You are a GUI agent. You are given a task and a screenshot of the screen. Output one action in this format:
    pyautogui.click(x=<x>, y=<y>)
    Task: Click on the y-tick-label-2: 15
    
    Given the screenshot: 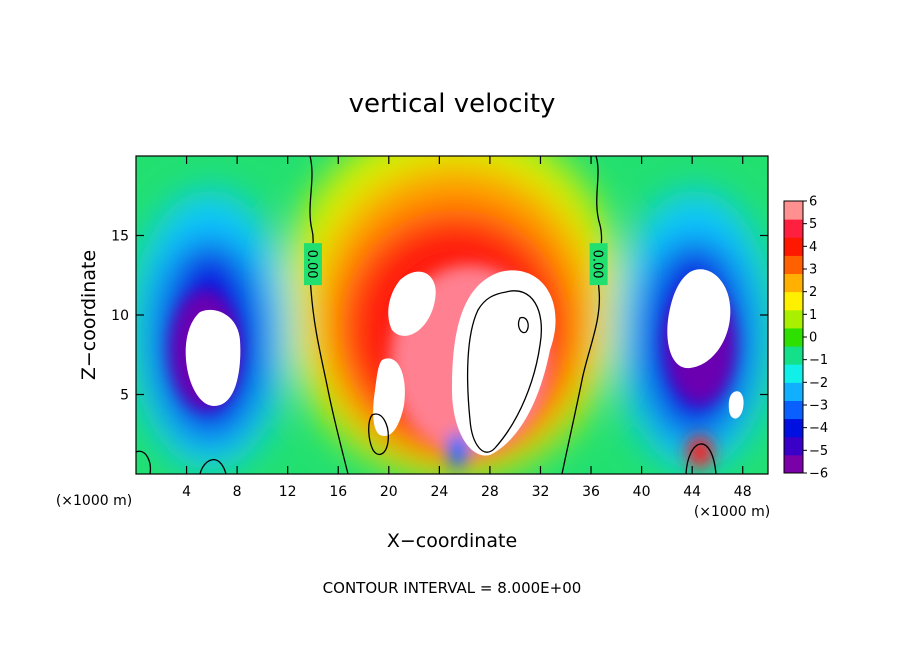 What is the action you would take?
    pyautogui.click(x=120, y=237)
    